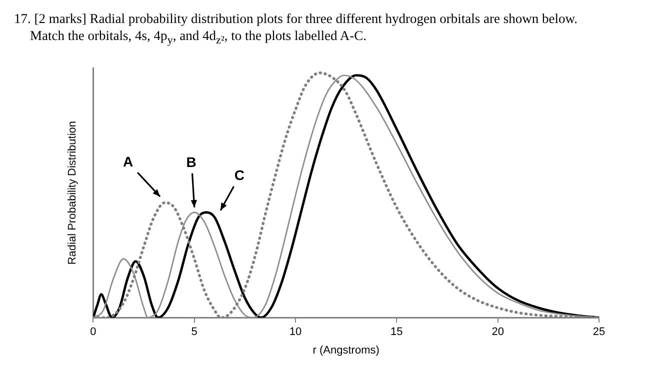 The image size is (671, 381). What do you see at coordinates (198, 38) in the screenshot?
I see `chart-subtitle: Match the orbitals, 4s, 4p$_{y}$, and 4d$_{z²}$, to the plots labelled A-C.` at bounding box center [198, 38].